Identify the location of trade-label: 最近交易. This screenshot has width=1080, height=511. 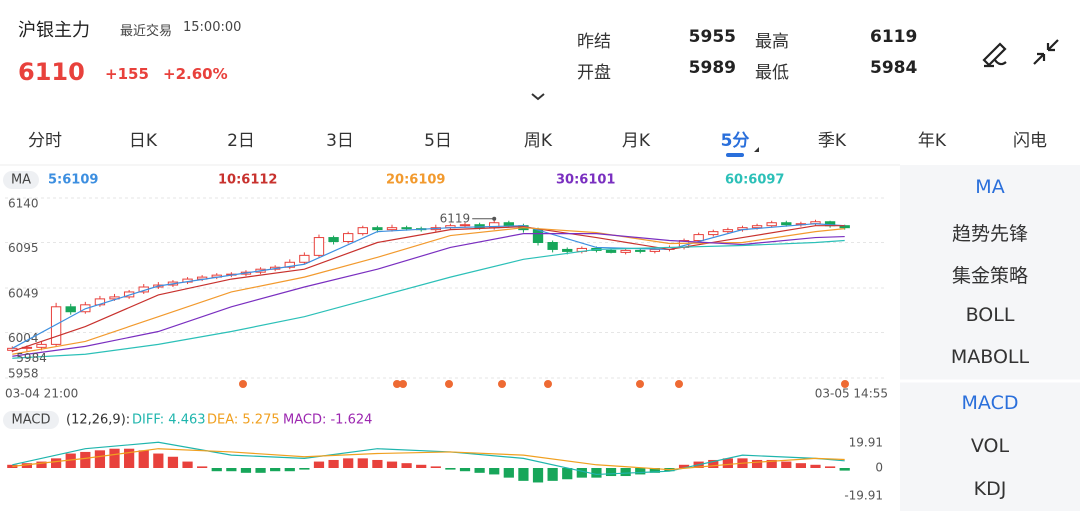
(146, 31).